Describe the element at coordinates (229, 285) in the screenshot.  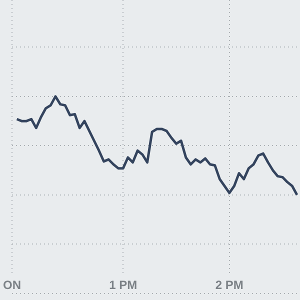
I see `x-tick-label: 2 PM` at that location.